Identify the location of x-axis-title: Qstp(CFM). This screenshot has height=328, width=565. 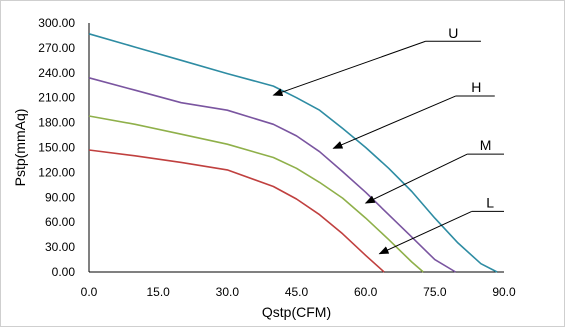
(296, 312).